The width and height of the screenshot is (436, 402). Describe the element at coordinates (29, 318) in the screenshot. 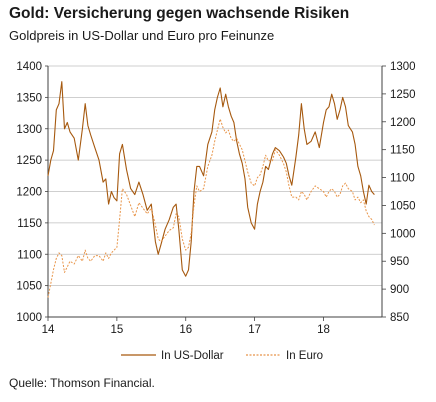

I see `y-left-tick-label: 1000` at that location.